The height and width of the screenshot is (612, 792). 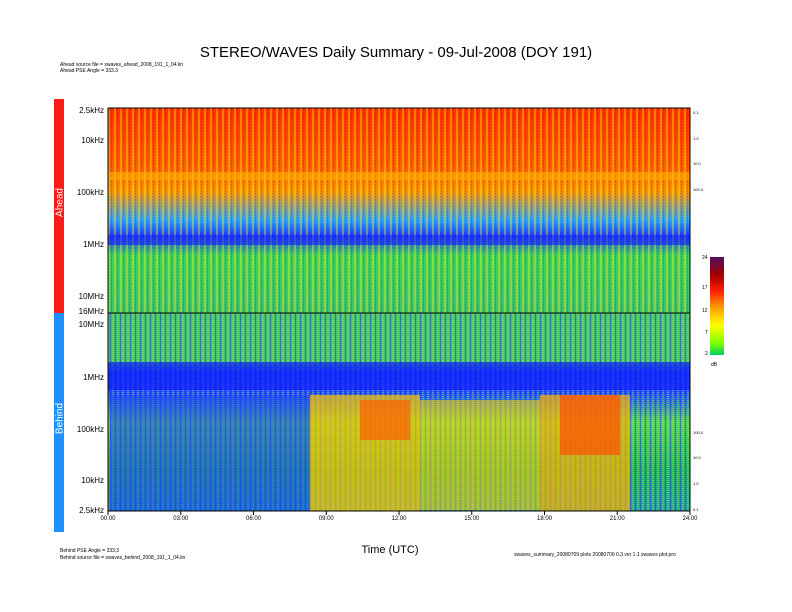 I want to click on ahead-ytick: 100kHz, so click(x=90, y=192).